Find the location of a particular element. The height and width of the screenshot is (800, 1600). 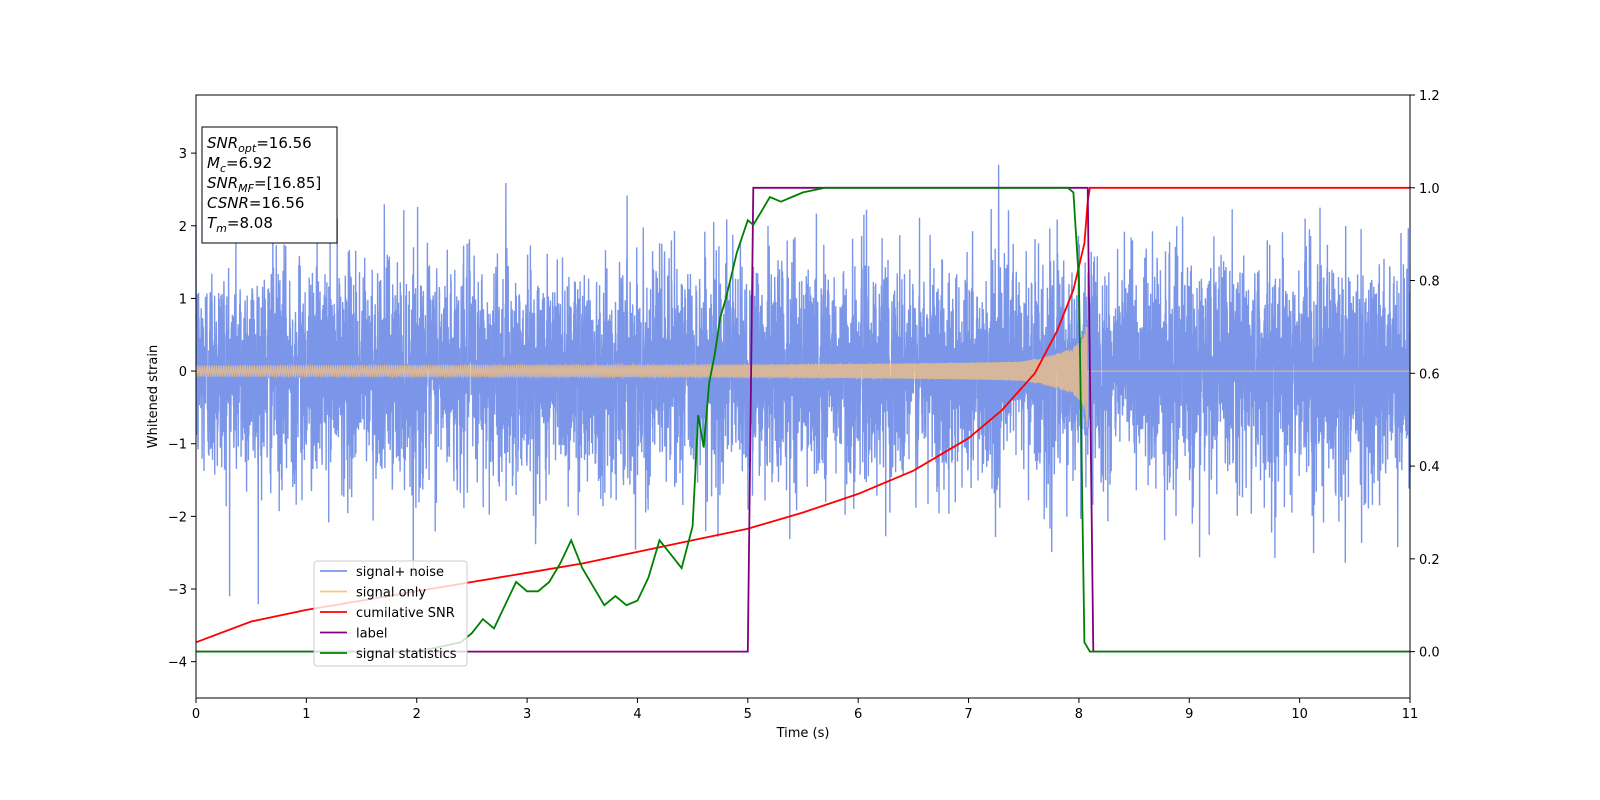

legend-label: signal only is located at coordinates (391, 593).